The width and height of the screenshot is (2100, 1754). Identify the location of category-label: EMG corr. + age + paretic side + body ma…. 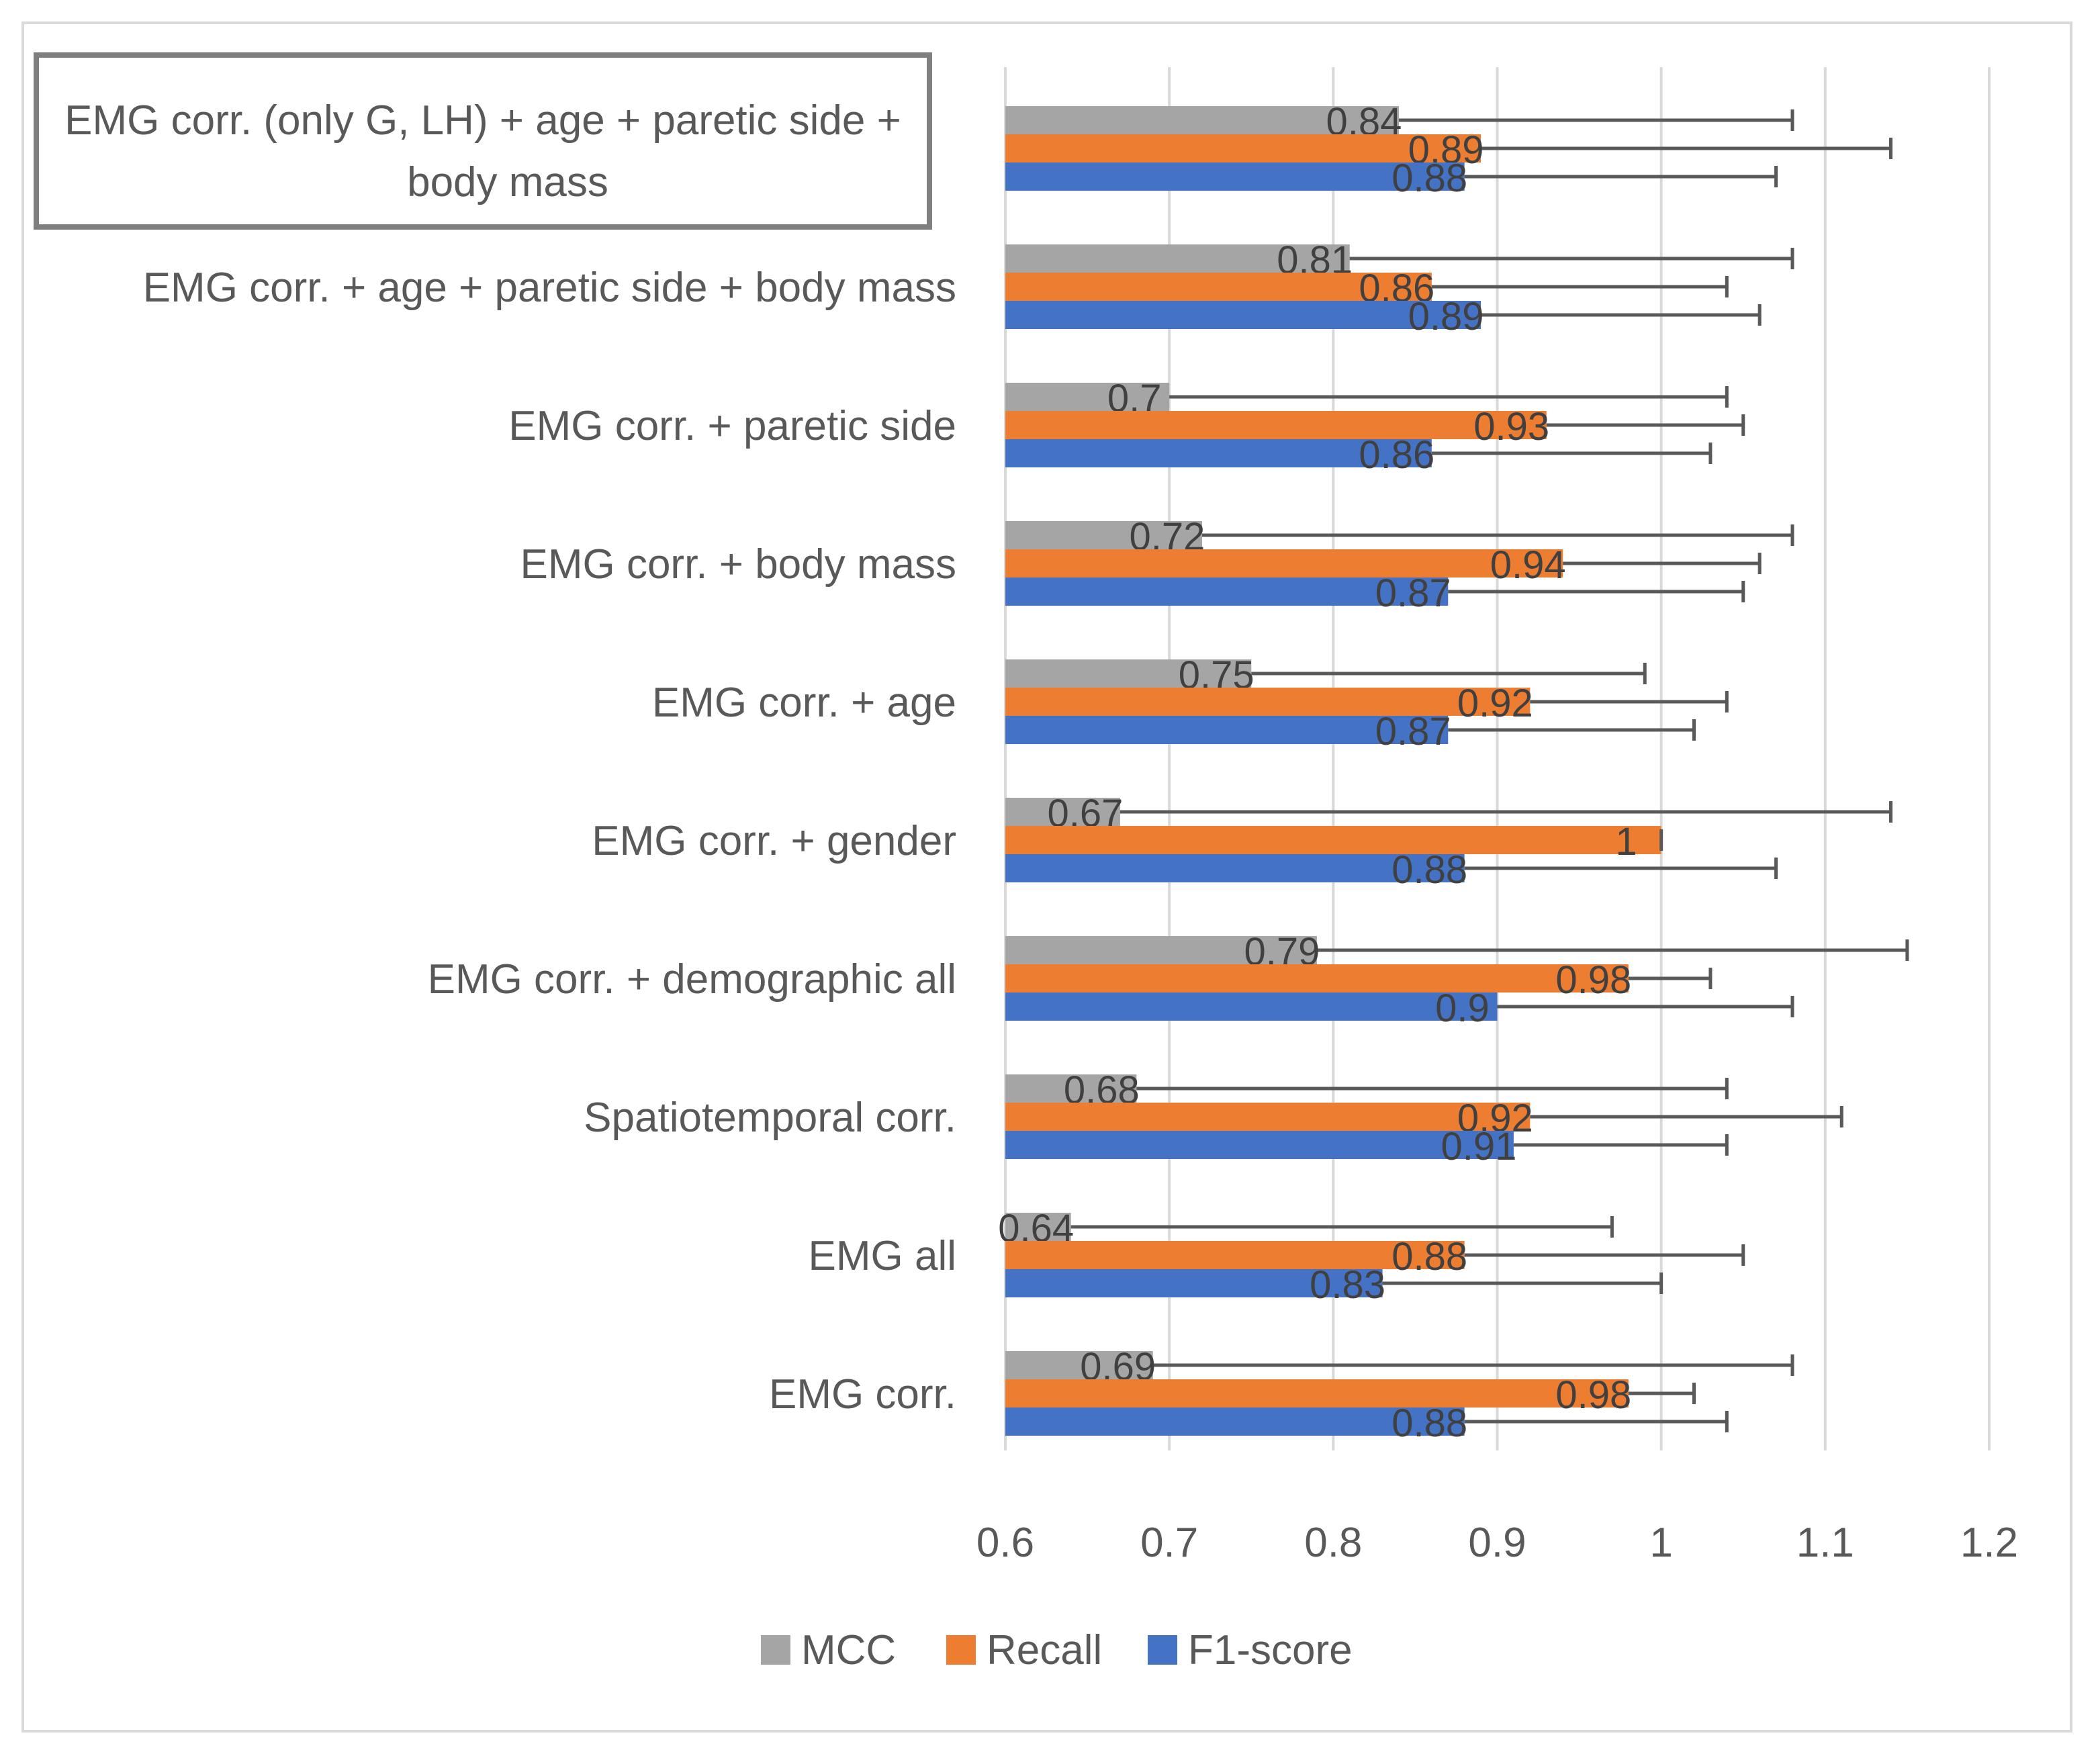
(549, 288).